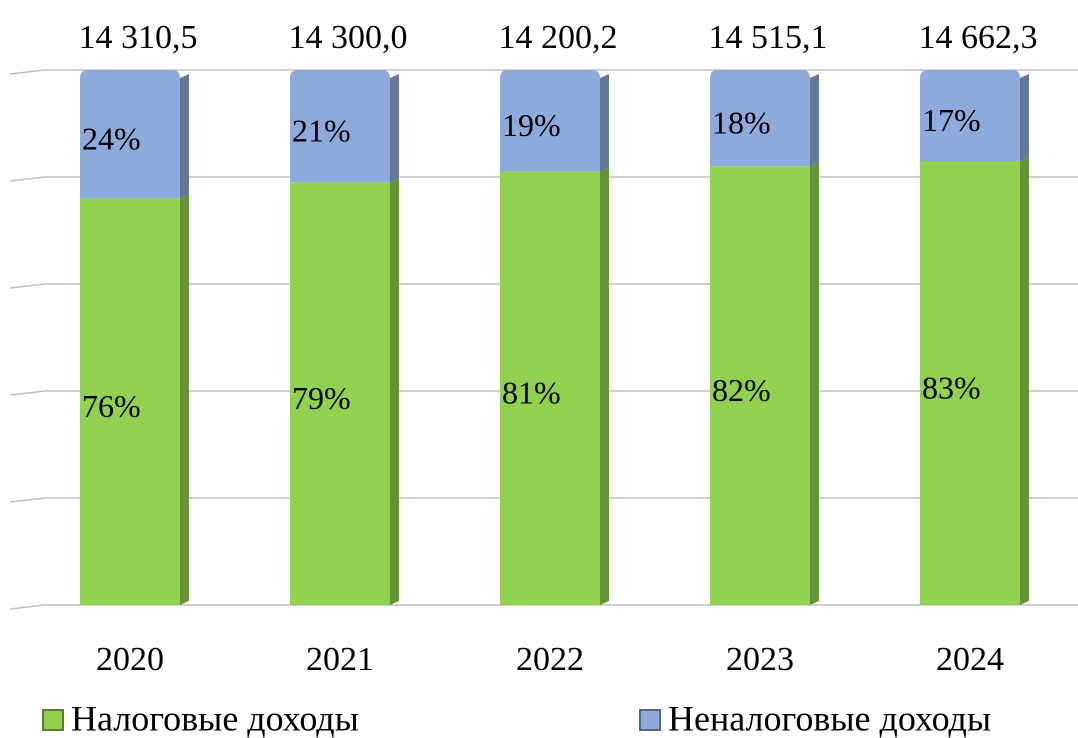  What do you see at coordinates (760, 659) in the screenshot?
I see `x-tick-label: 2023` at bounding box center [760, 659].